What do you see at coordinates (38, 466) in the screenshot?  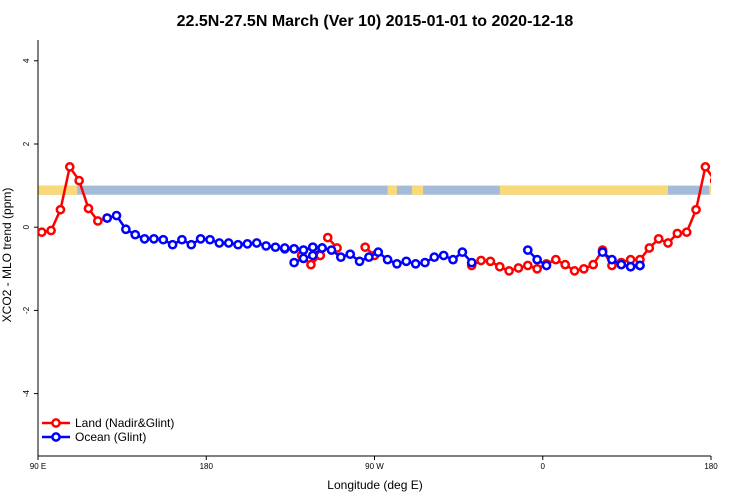 I see `x-tick-label: 90 E` at bounding box center [38, 466].